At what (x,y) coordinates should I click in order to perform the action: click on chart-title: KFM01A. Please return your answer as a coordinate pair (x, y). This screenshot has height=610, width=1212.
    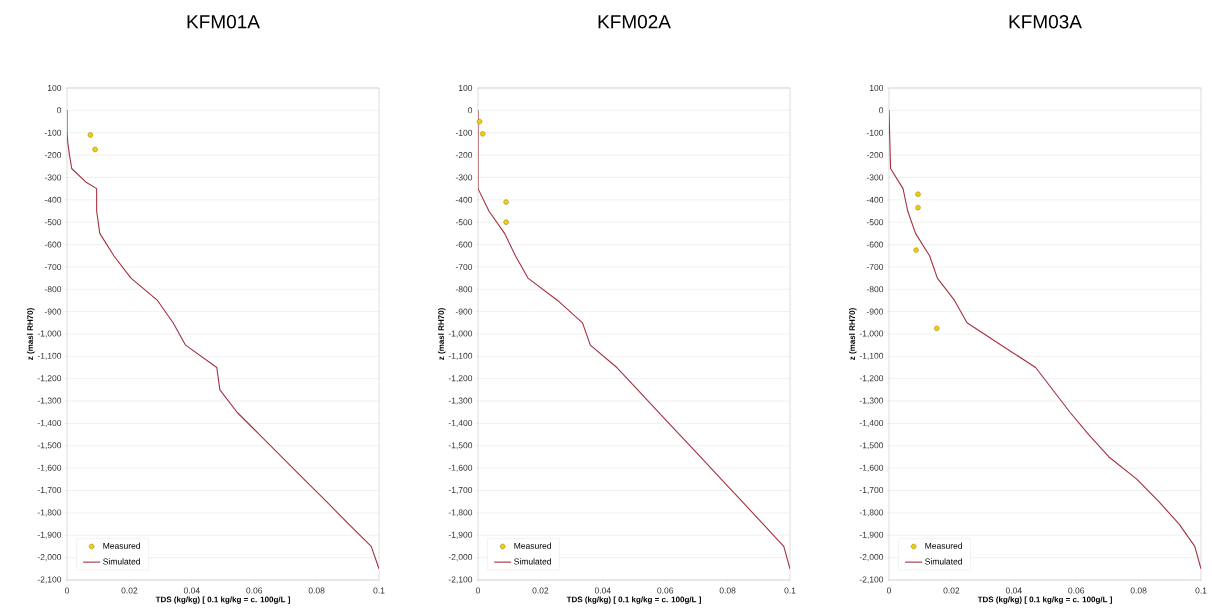
    Looking at the image, I should click on (223, 22).